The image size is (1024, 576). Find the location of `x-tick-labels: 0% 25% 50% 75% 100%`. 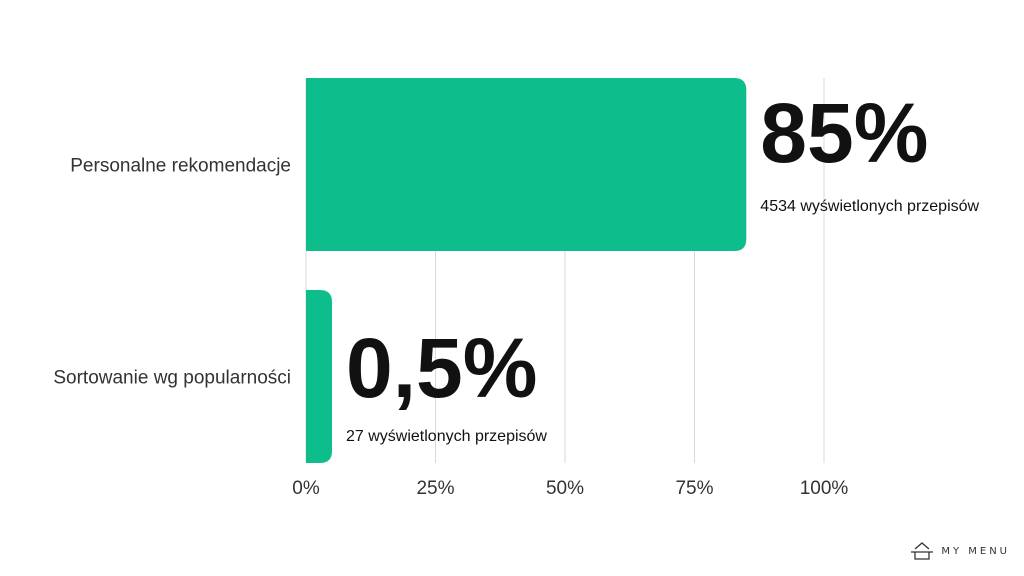

x-tick-labels: 0% 25% 50% 75% 100% is located at coordinates (570, 488).